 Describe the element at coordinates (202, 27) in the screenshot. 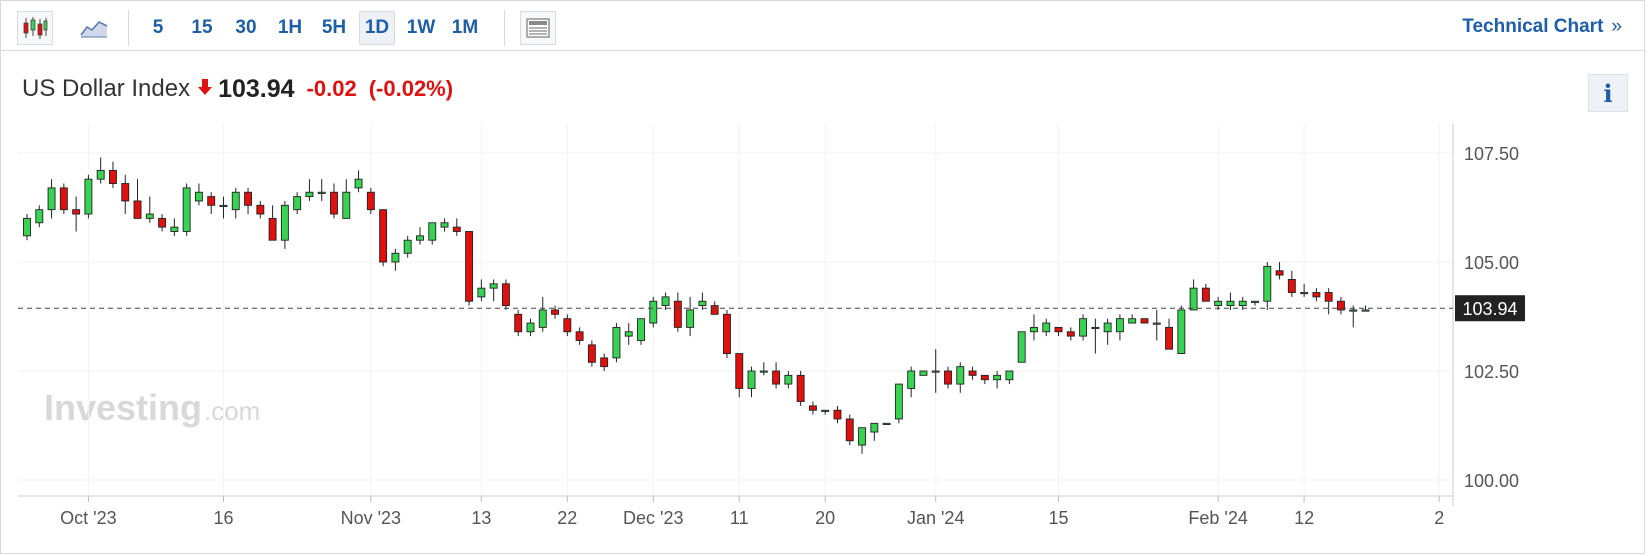

I see `interval-15-button: 15` at that location.